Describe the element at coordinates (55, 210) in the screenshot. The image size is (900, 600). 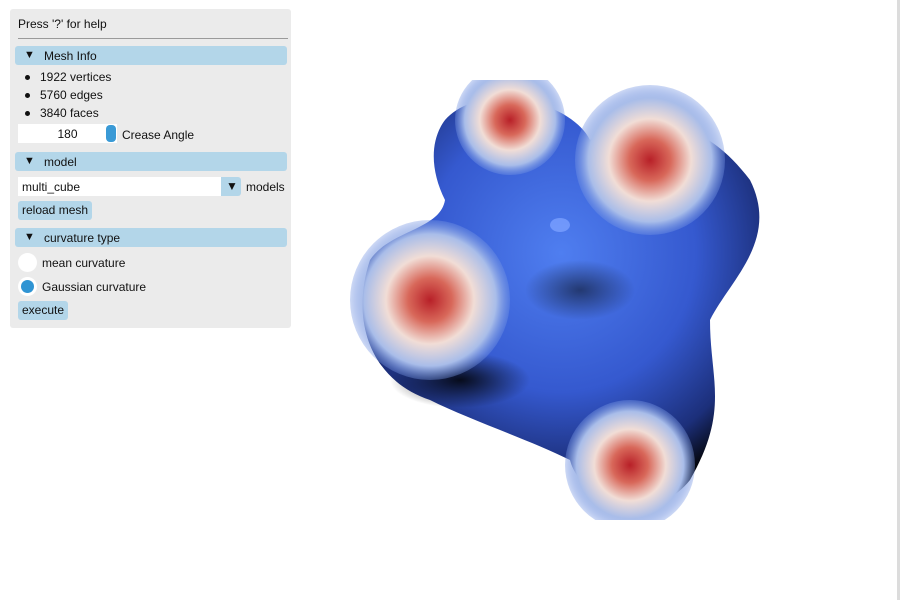
I see `reload-mesh-button: reload mesh` at that location.